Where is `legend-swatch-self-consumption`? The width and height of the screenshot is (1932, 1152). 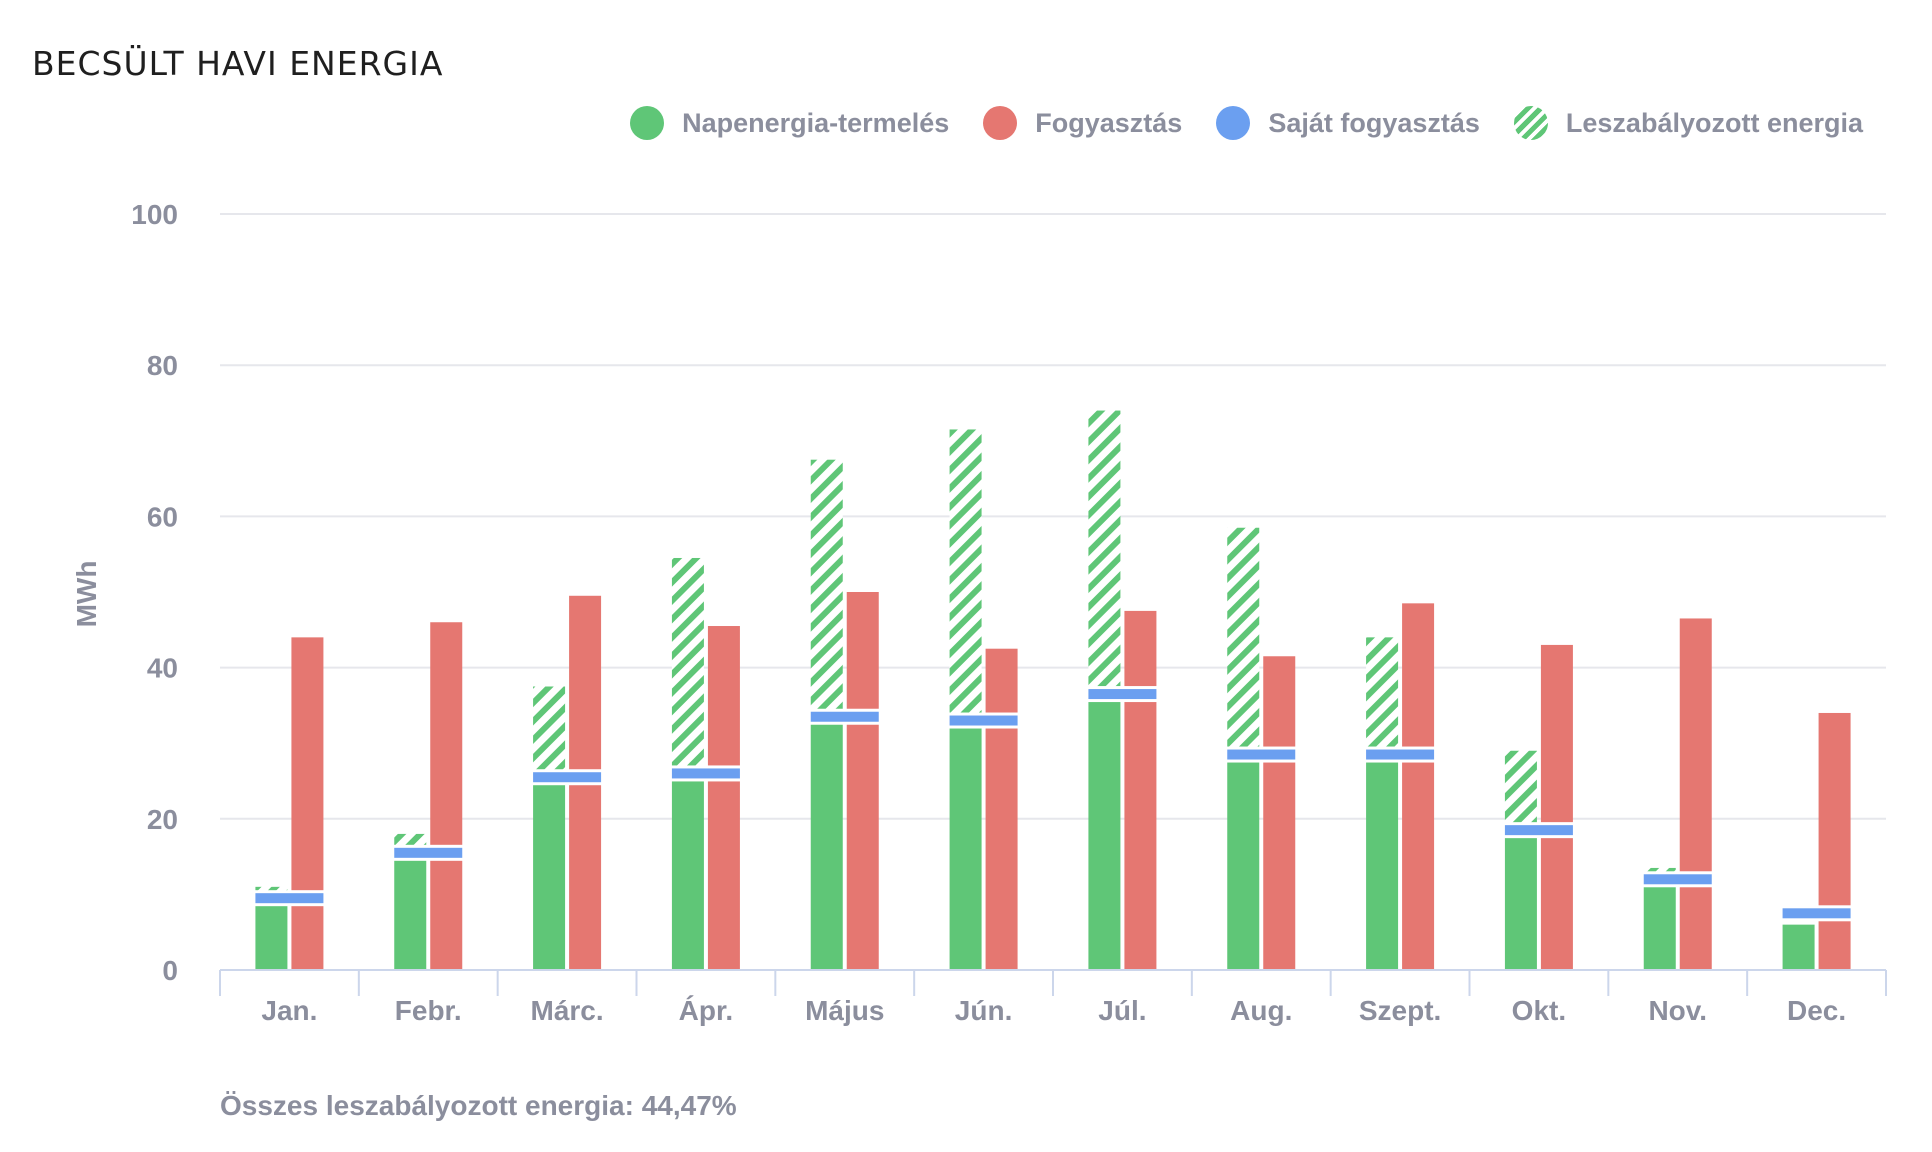 legend-swatch-self-consumption is located at coordinates (1233, 123).